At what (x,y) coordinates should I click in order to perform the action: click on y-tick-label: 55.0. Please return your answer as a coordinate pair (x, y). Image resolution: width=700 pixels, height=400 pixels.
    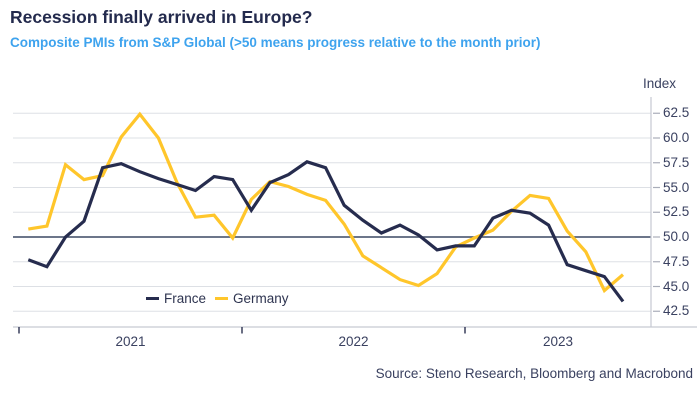
    Looking at the image, I should click on (676, 187).